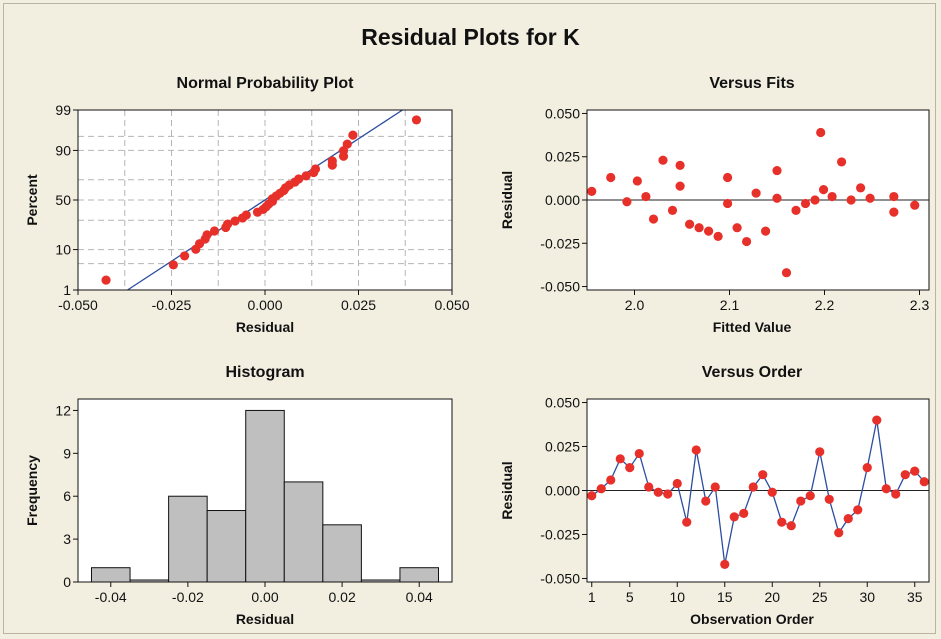  Describe the element at coordinates (32, 490) in the screenshot. I see `hist-ylabel: Frequency` at that location.